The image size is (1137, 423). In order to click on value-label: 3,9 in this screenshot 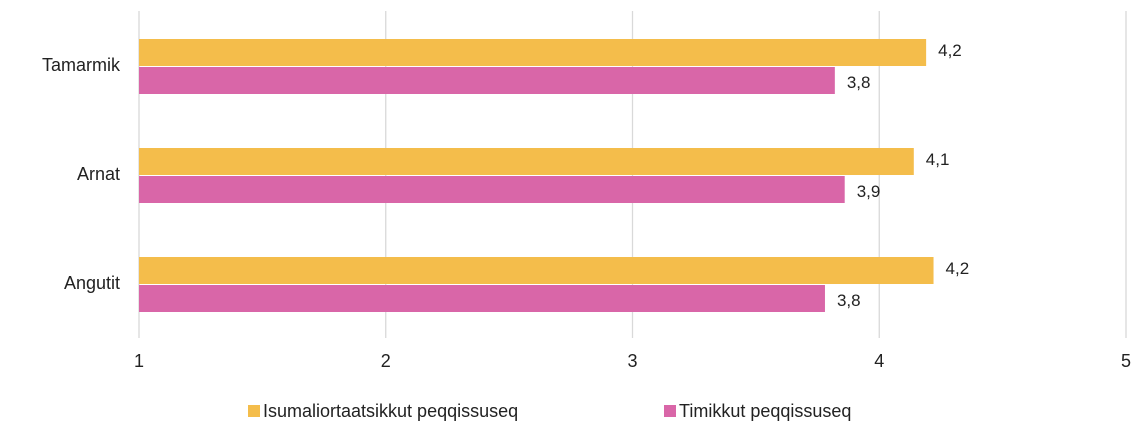, I will do `click(869, 191)`.